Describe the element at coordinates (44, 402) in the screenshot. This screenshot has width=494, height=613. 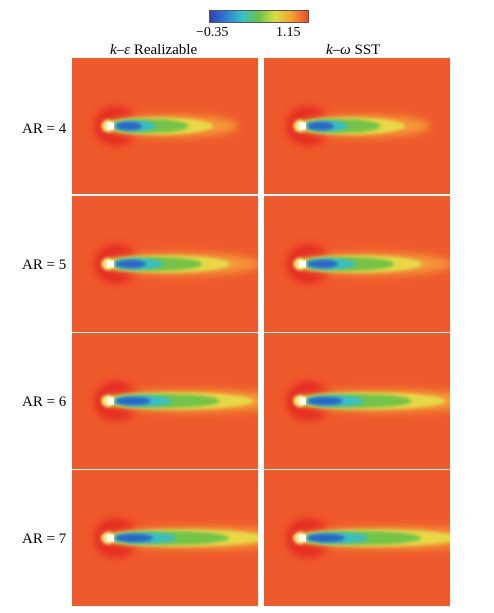
I see `row-label-ar-6: AR = 6` at that location.